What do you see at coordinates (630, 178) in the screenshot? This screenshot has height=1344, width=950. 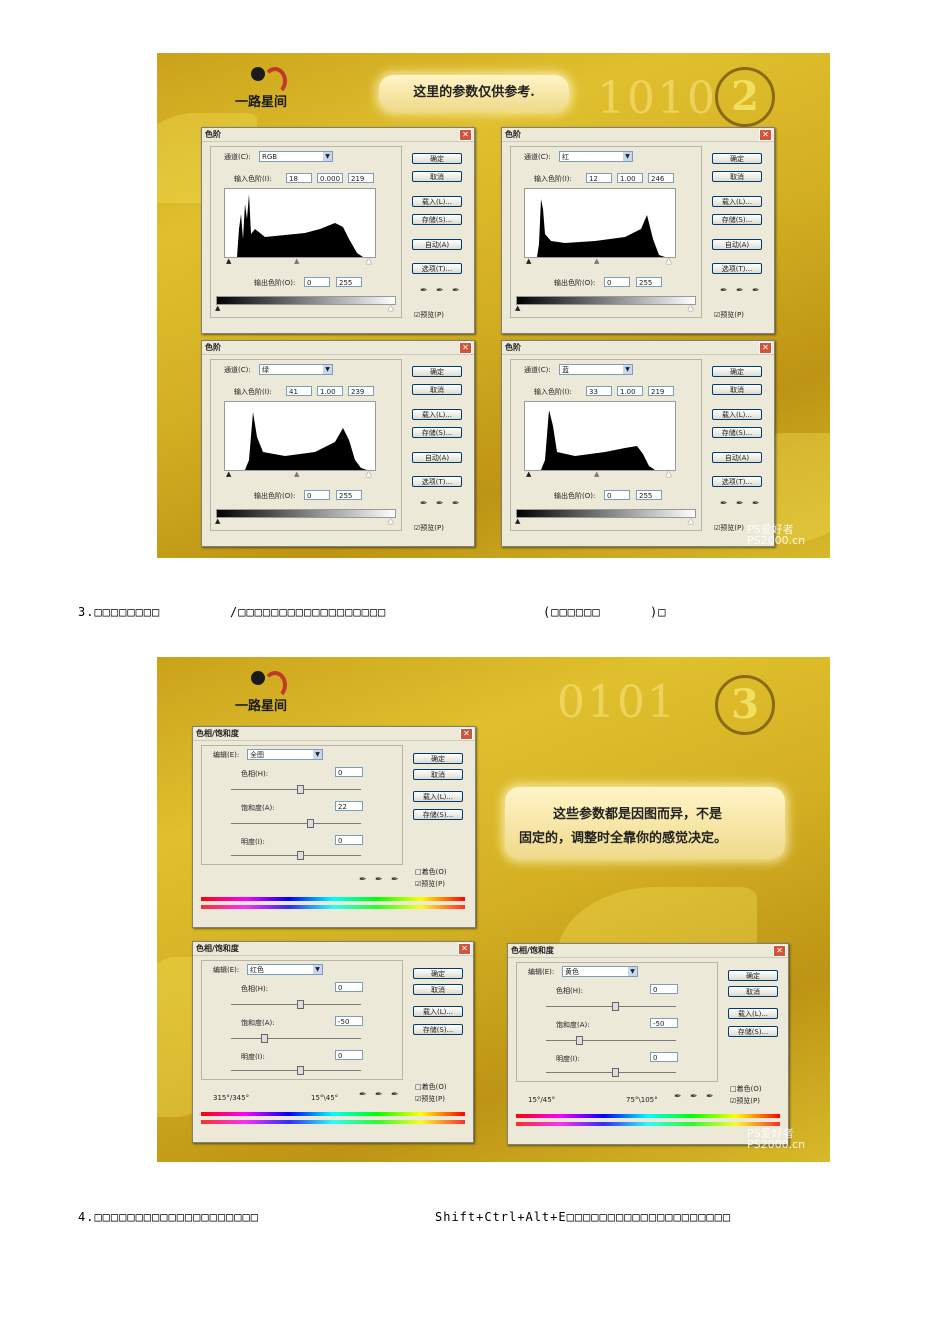 I see `input-gamma-field: 1.00` at bounding box center [630, 178].